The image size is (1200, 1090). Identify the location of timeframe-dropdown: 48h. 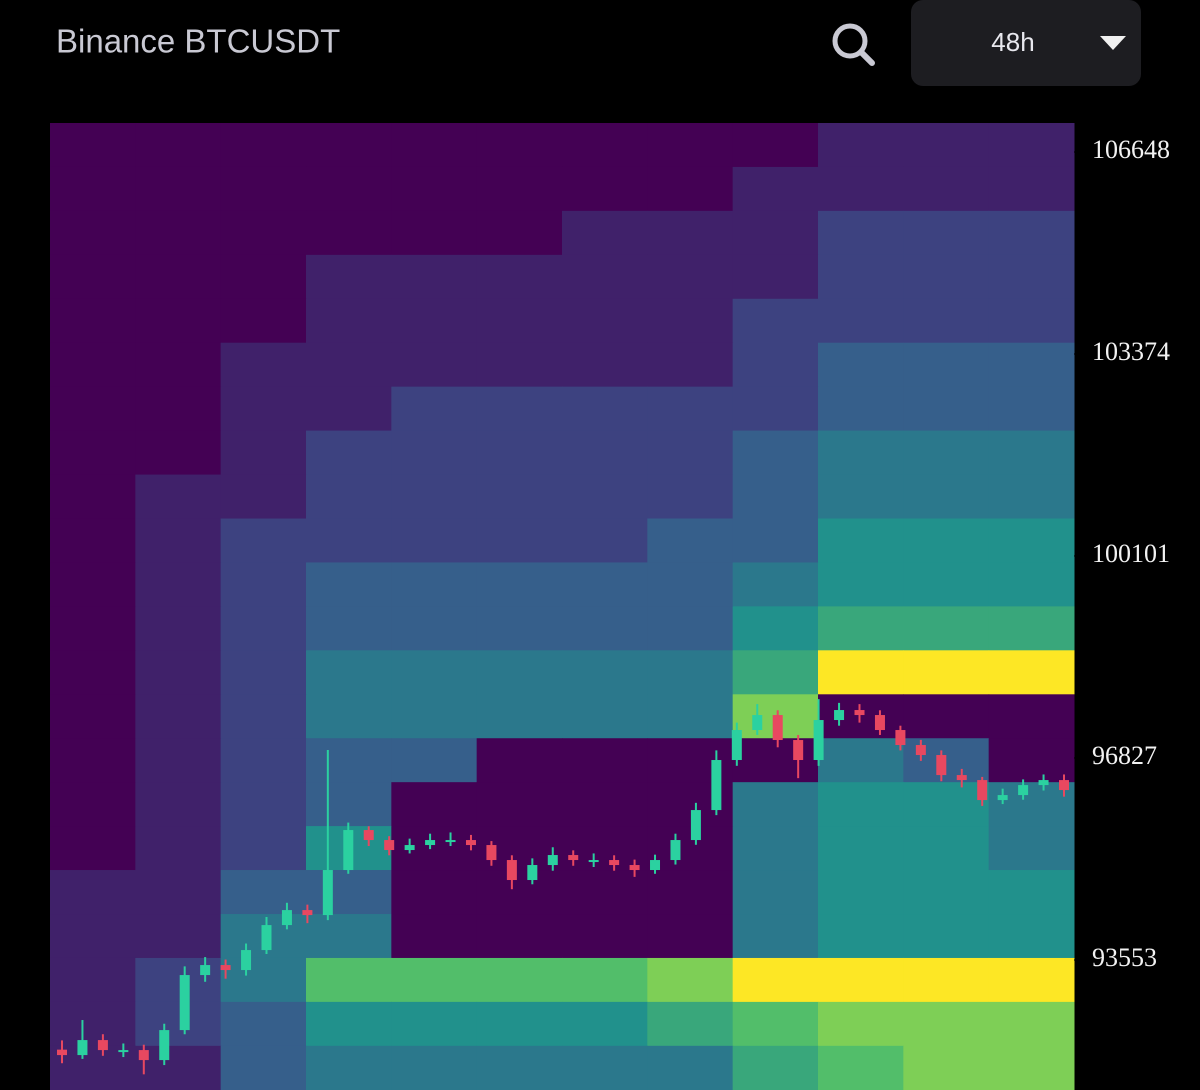
(1026, 43).